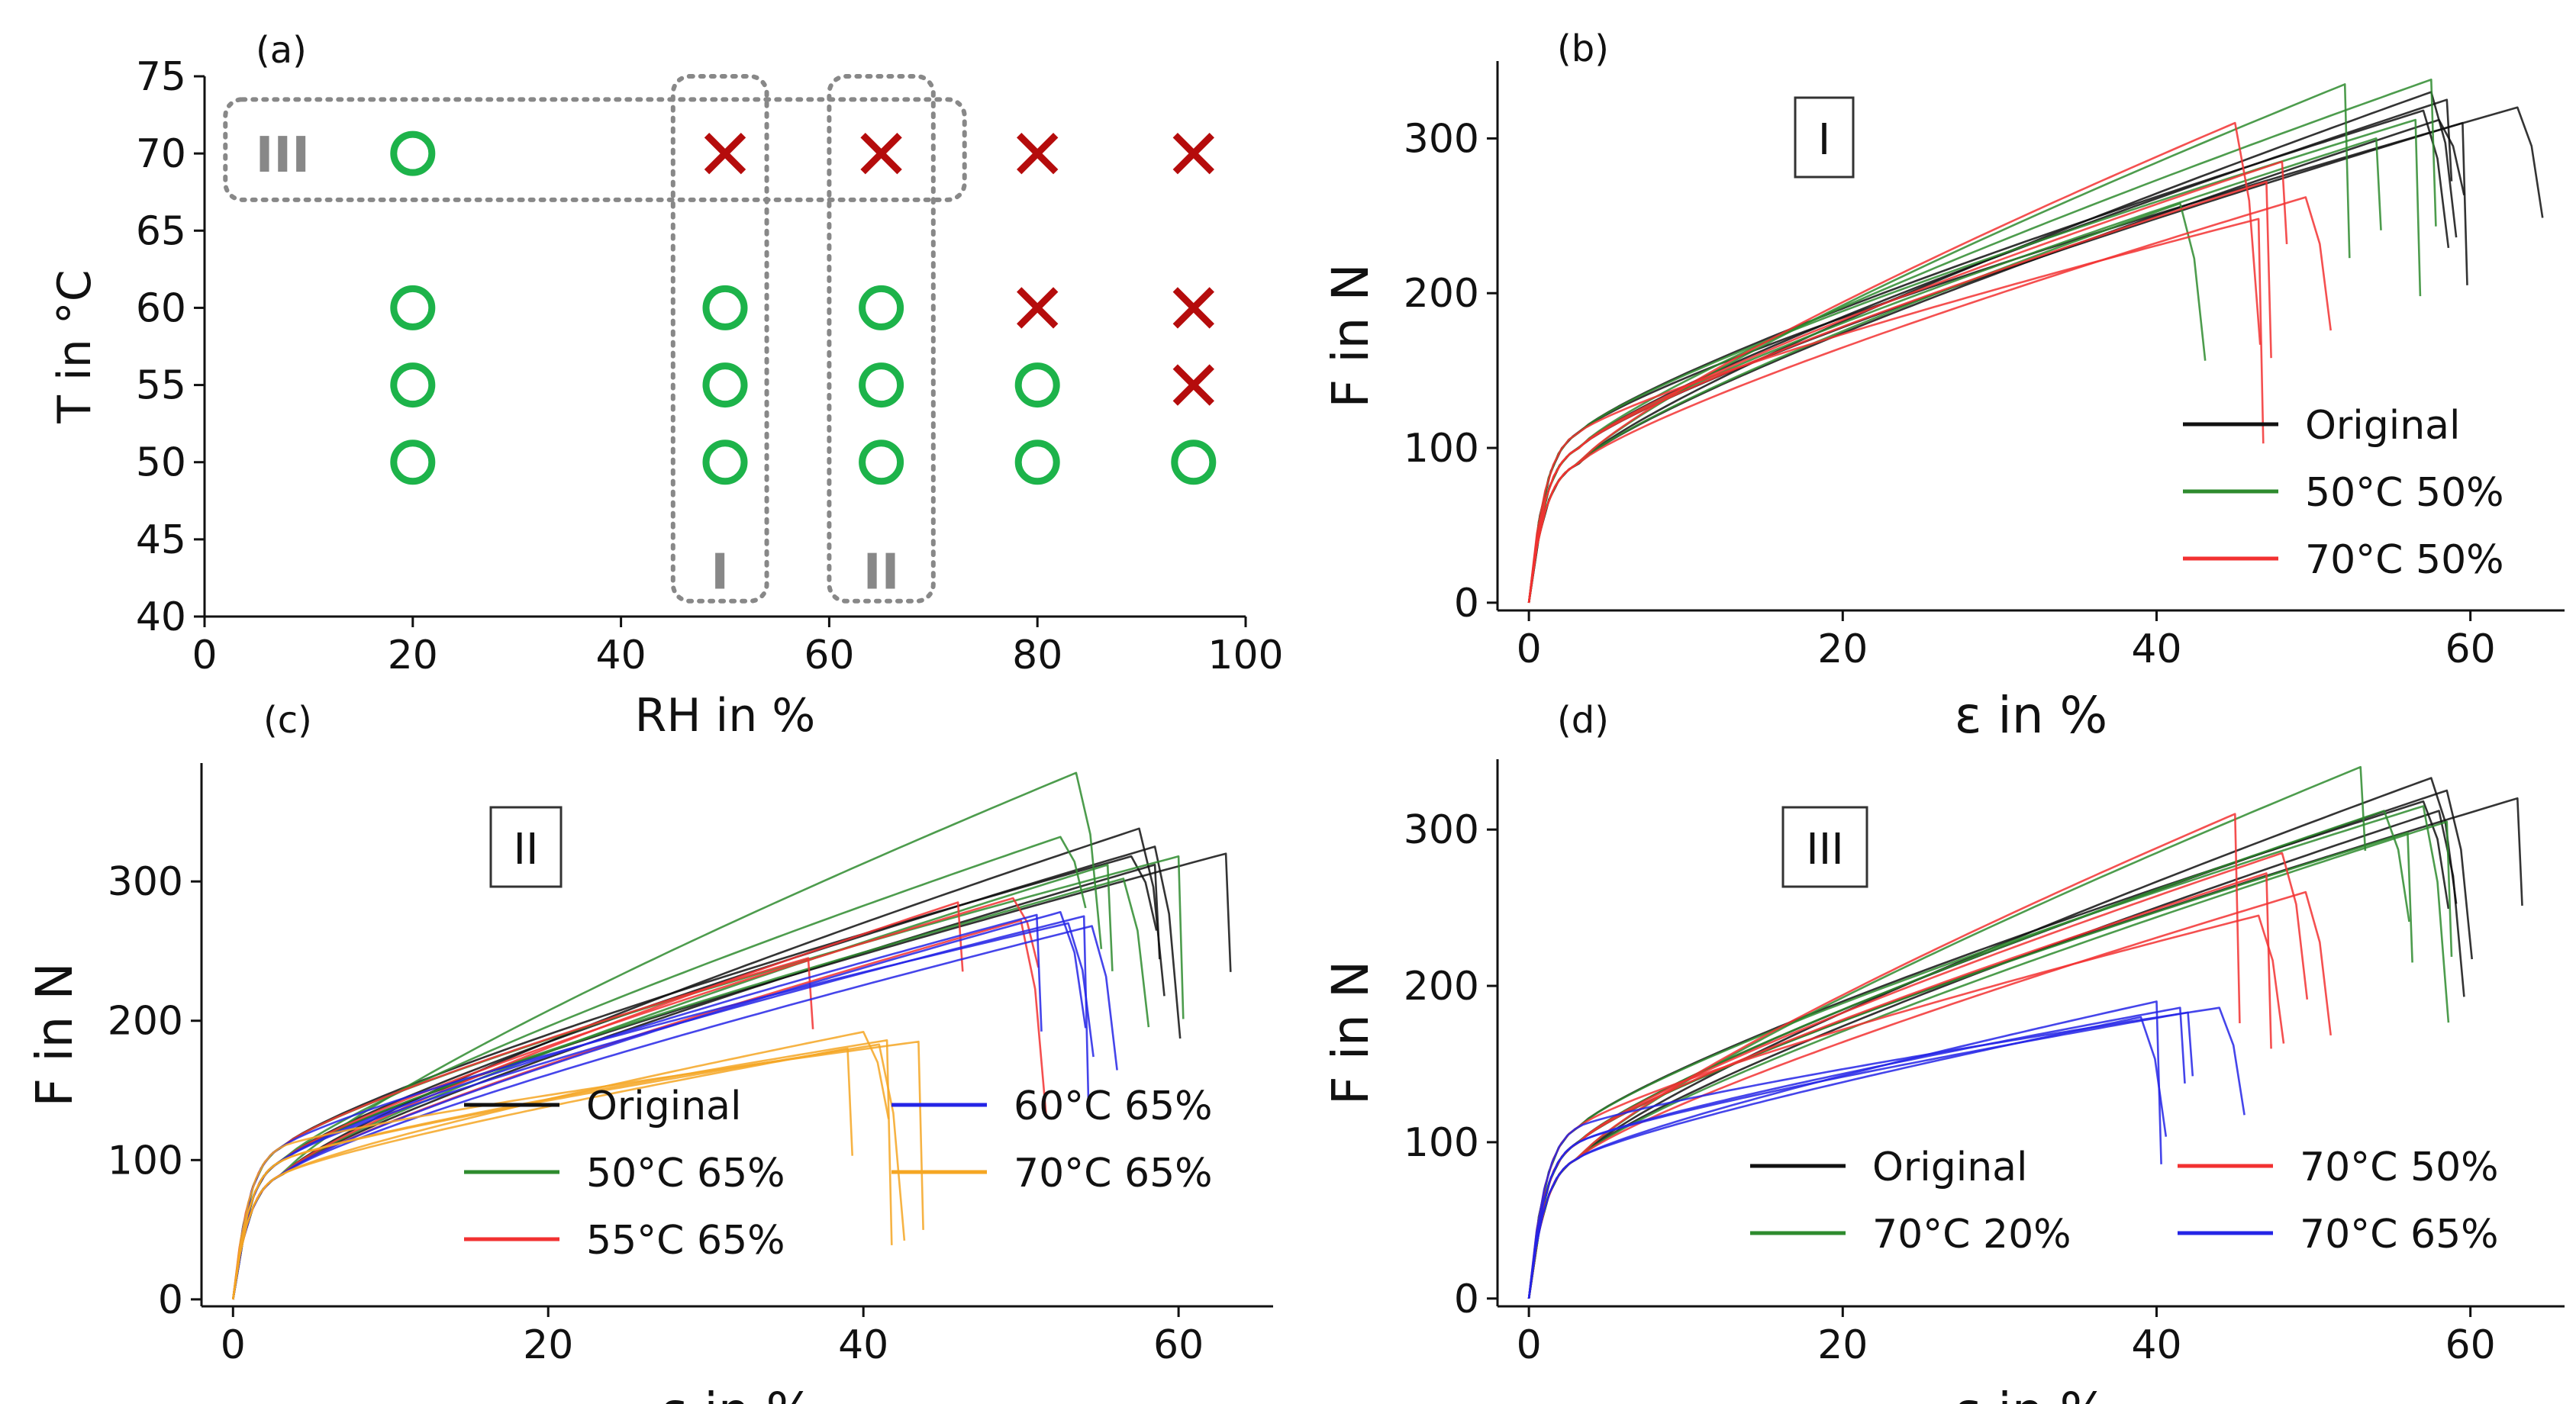  Describe the element at coordinates (2399, 1168) in the screenshot. I see `legend-label: 70°C 50%` at that location.